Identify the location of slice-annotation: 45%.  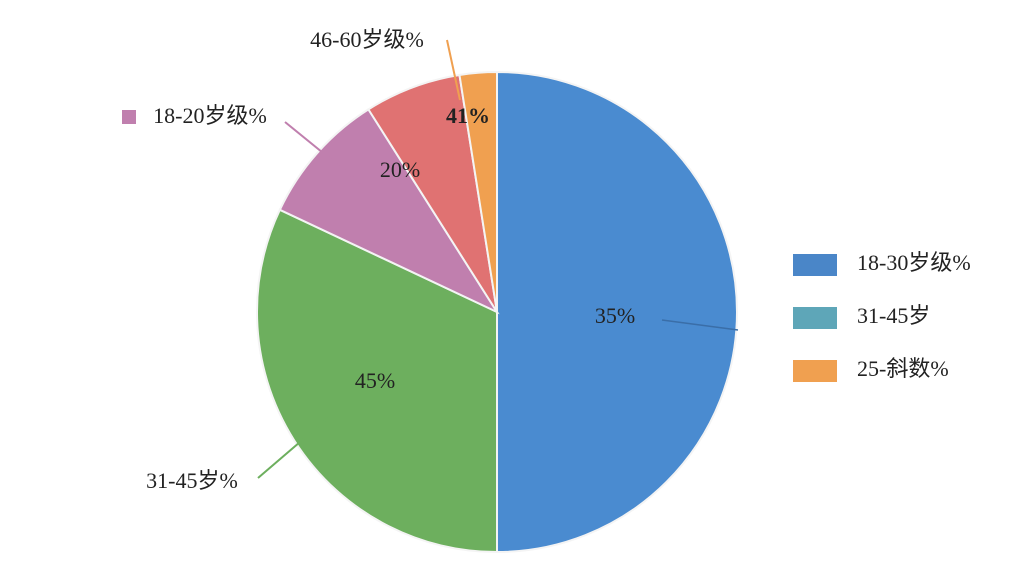
(375, 380).